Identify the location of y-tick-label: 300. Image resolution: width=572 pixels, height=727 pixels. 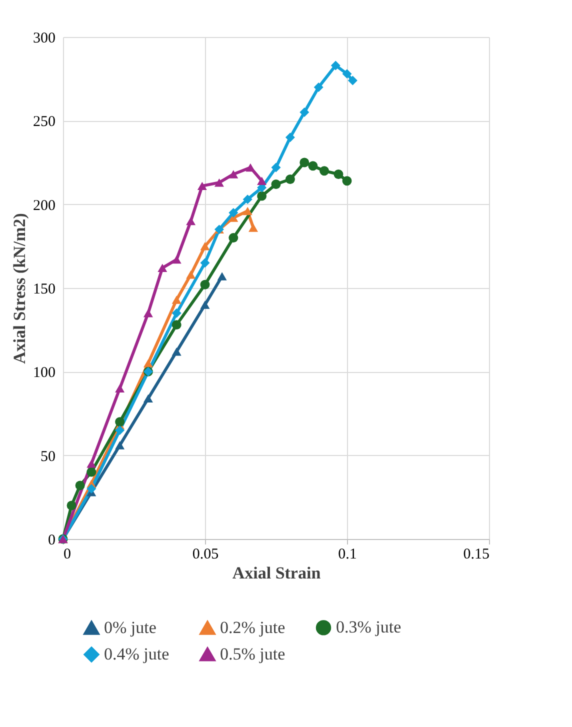
(44, 38).